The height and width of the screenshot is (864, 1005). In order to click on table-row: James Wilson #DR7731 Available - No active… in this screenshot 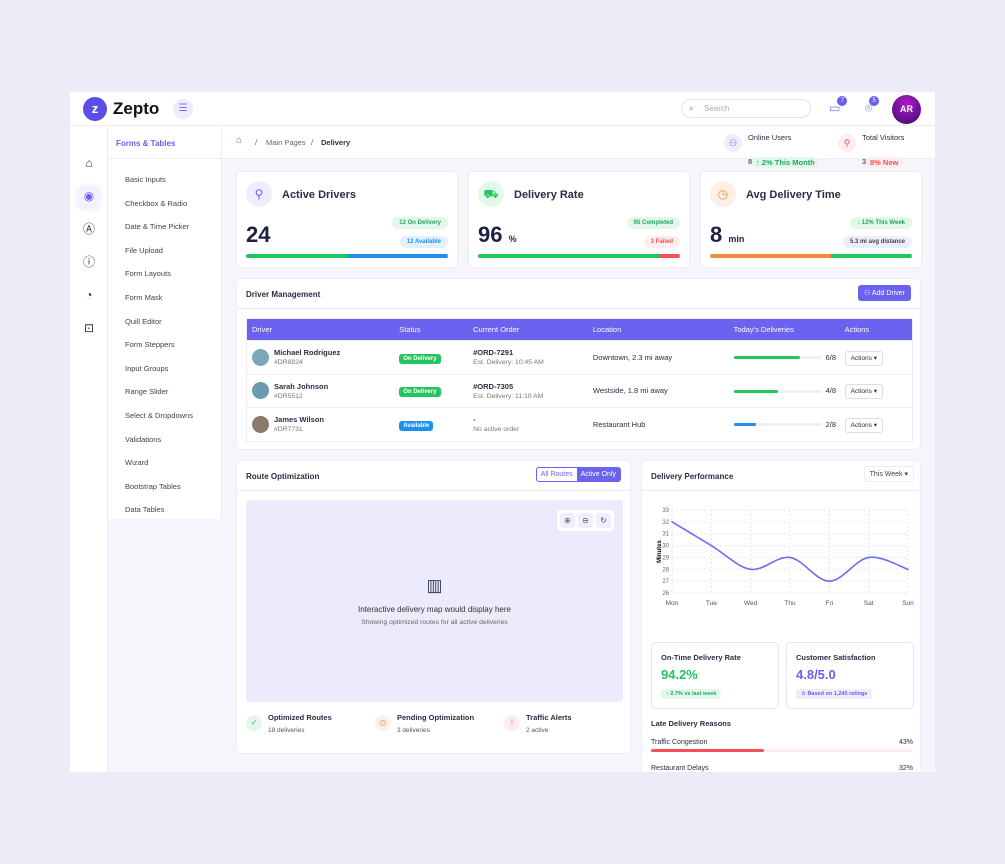, I will do `click(579, 424)`.